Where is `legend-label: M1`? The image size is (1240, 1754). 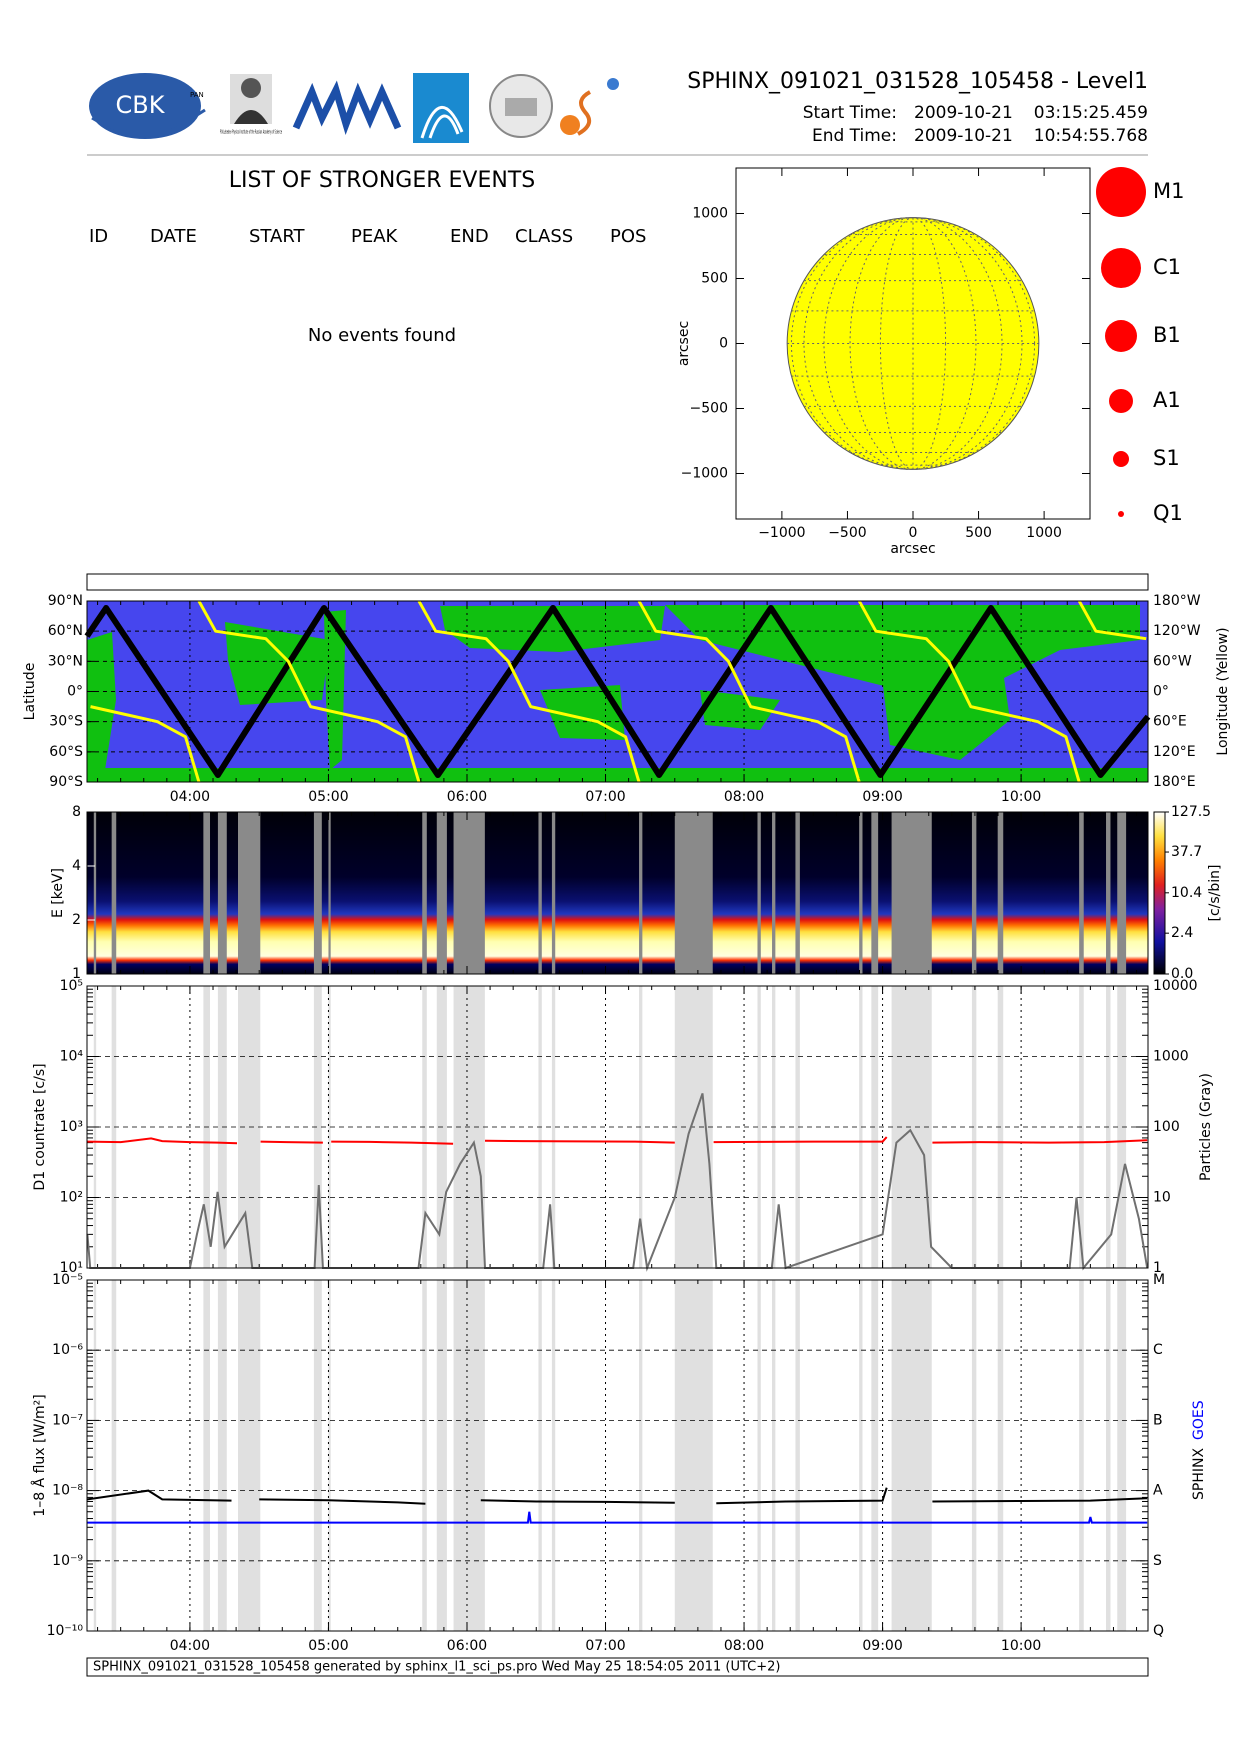 legend-label: M1 is located at coordinates (1168, 191).